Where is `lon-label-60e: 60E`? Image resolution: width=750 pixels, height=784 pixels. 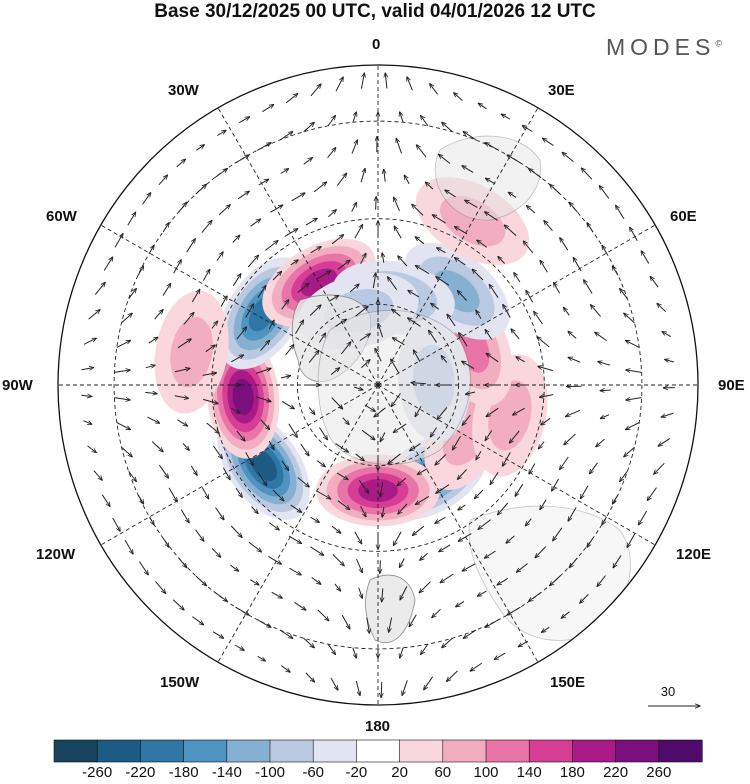 lon-label-60e: 60E is located at coordinates (683, 216).